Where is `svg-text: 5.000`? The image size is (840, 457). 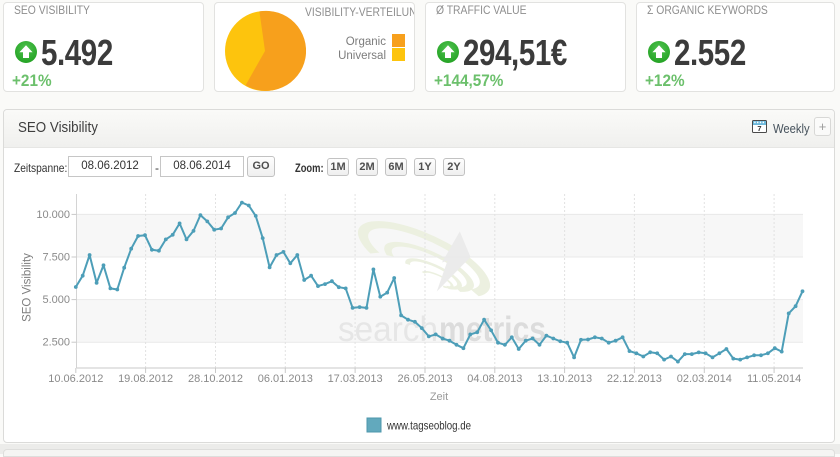 svg-text: 5.000 is located at coordinates (56, 300).